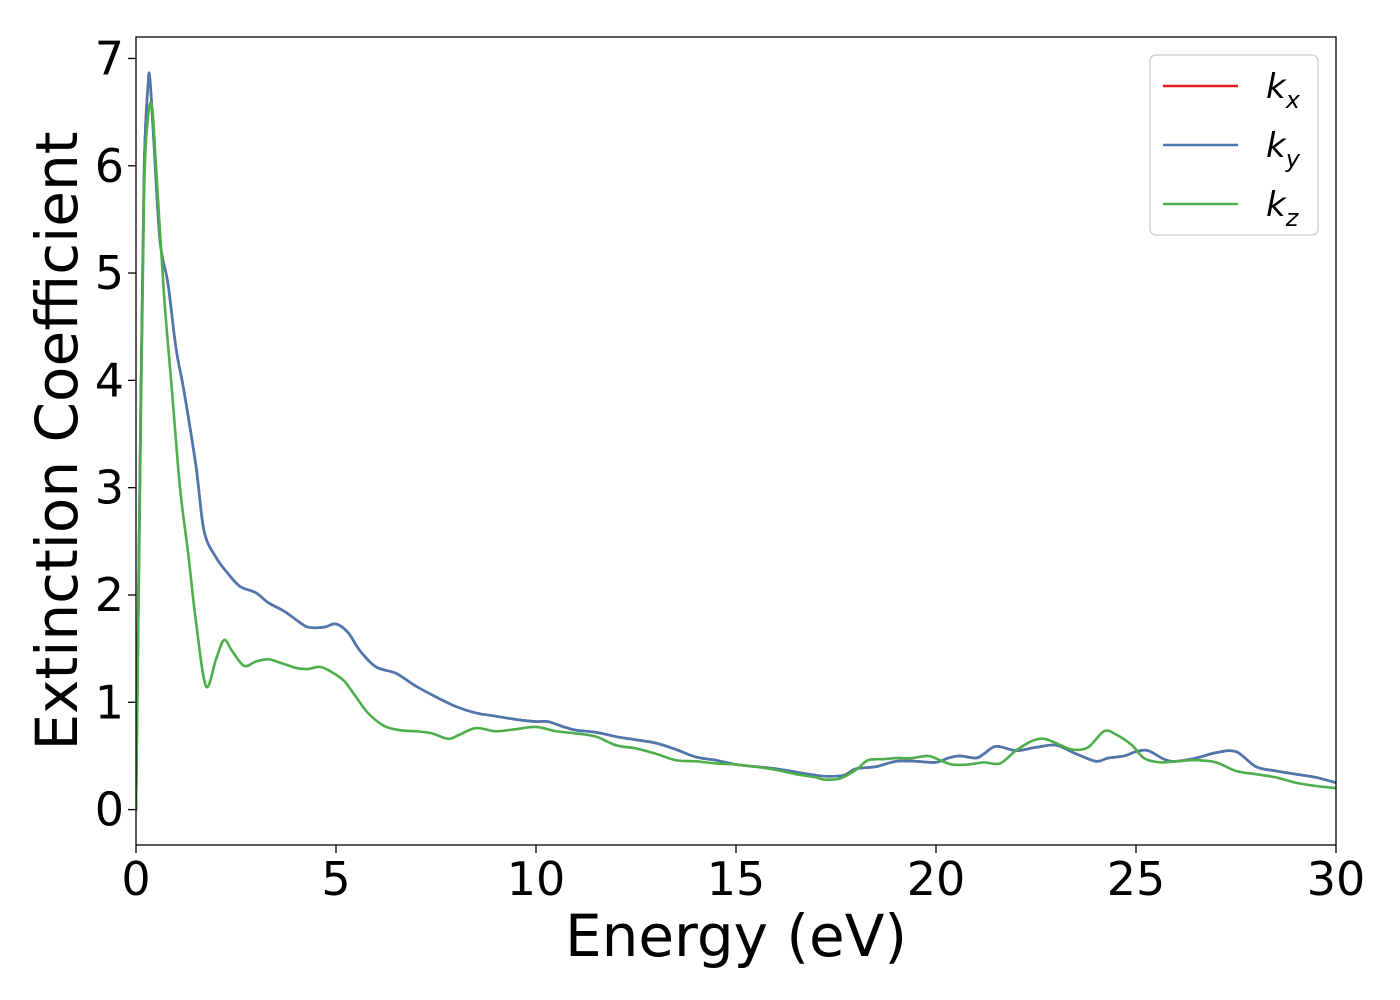 The image size is (1400, 1000). I want to click on legend-label-subscript: y, so click(1293, 159).